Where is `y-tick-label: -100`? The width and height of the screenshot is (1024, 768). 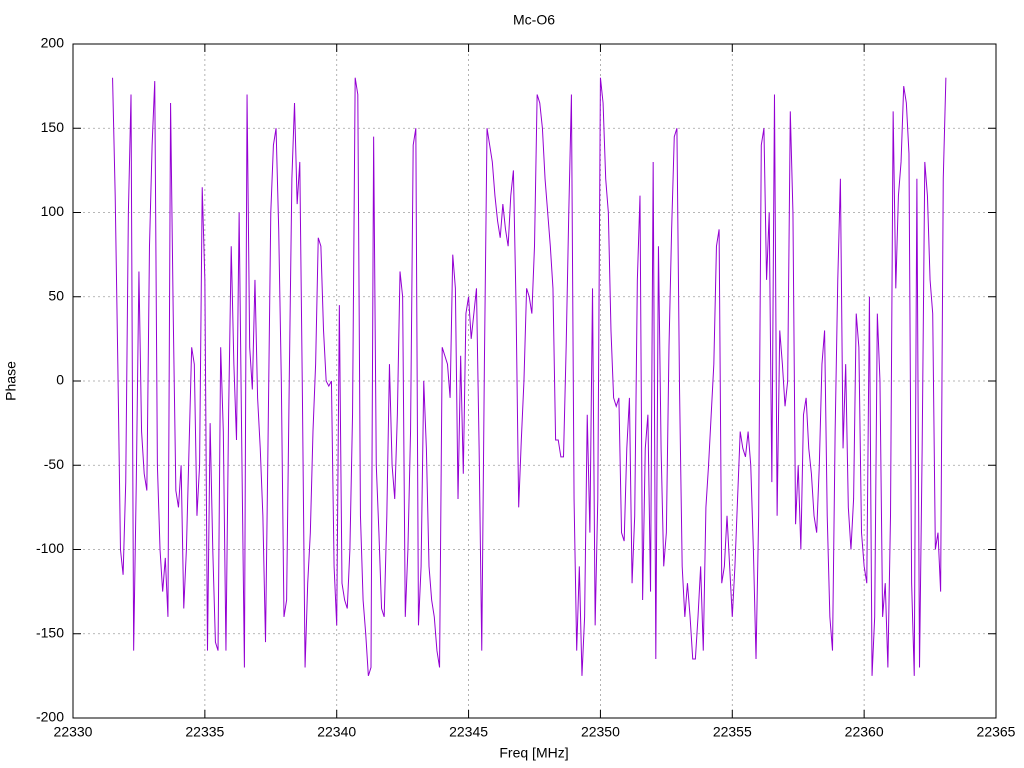
y-tick-label: -100 is located at coordinates (50, 548).